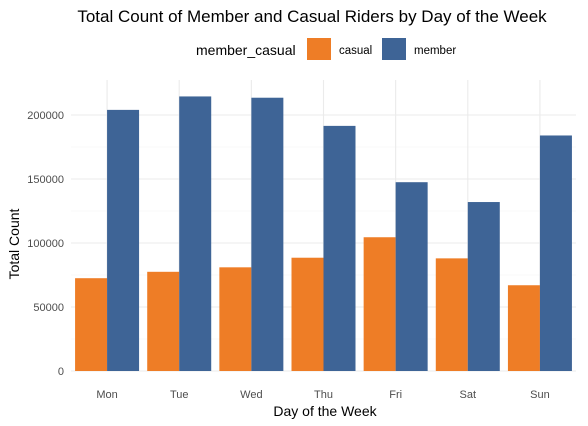 Image resolution: width=588 pixels, height=426 pixels. Describe the element at coordinates (163, 321) in the screenshot. I see `bar-casual-tue` at that location.